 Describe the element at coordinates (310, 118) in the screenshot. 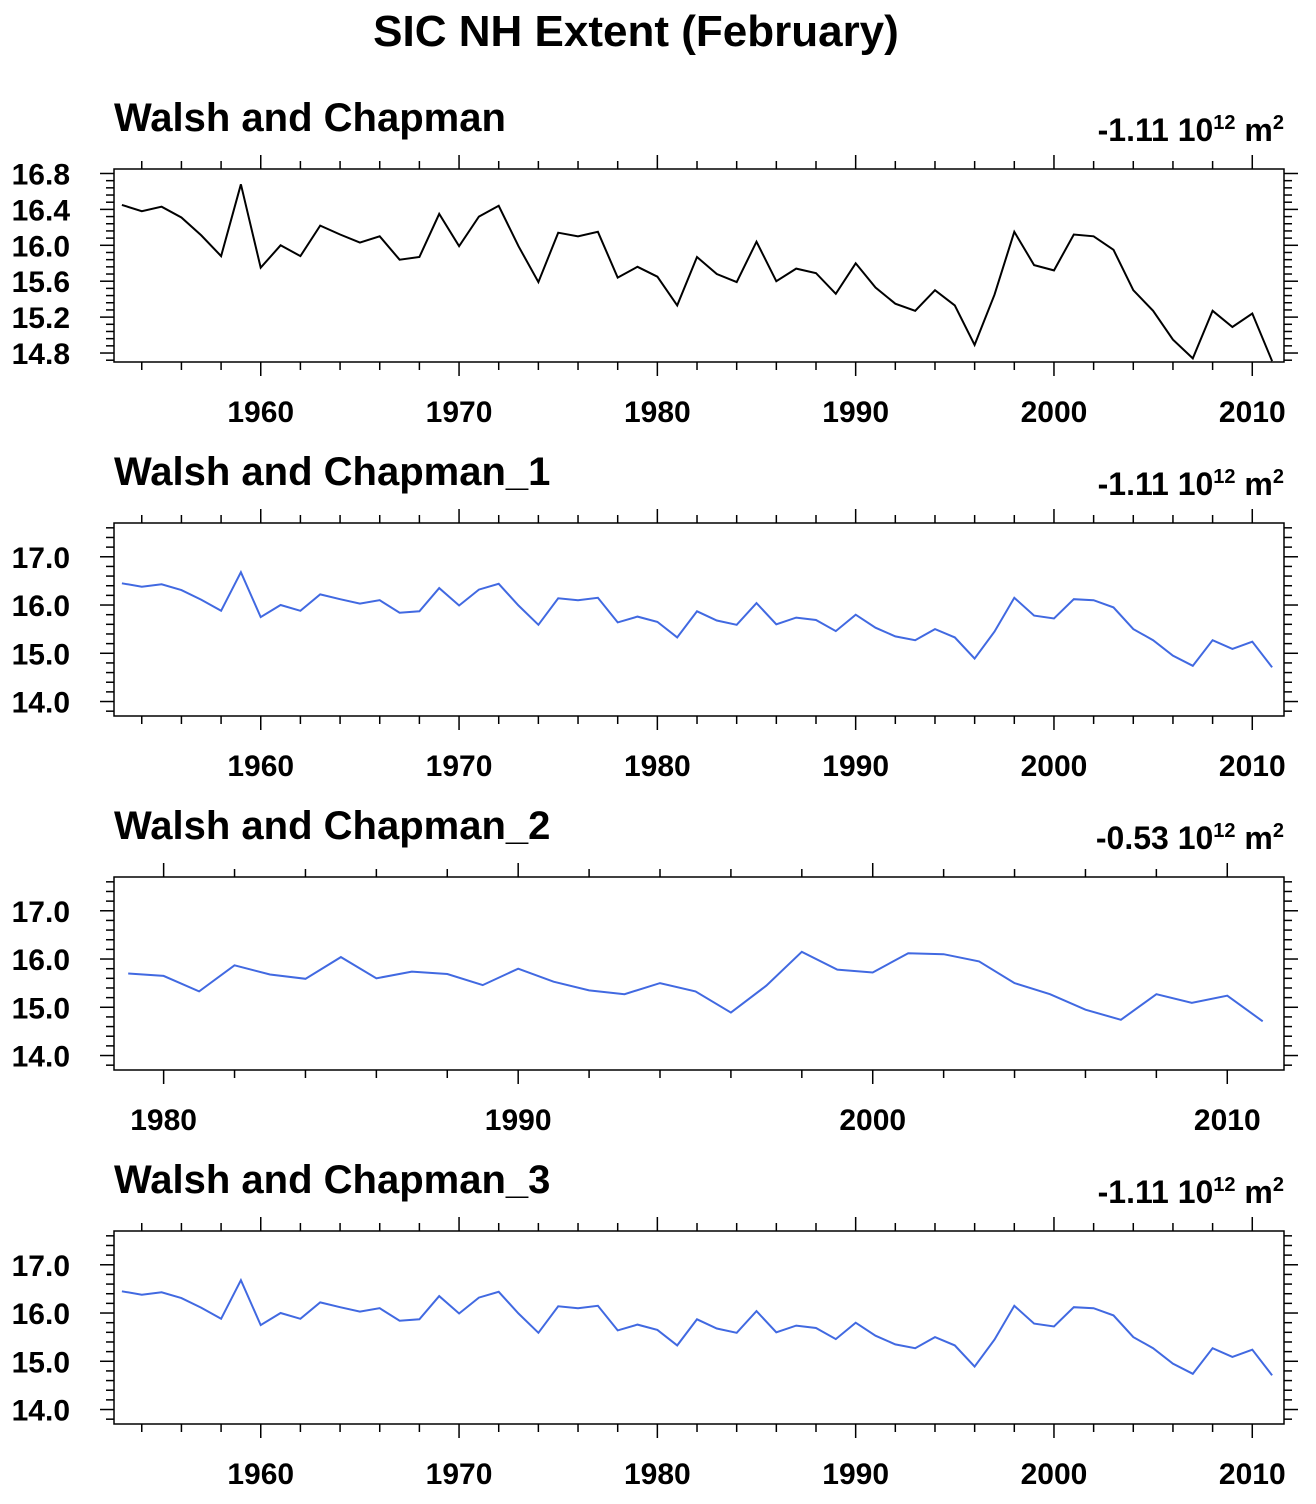

I see `panel-title: Walsh and Chapman` at that location.